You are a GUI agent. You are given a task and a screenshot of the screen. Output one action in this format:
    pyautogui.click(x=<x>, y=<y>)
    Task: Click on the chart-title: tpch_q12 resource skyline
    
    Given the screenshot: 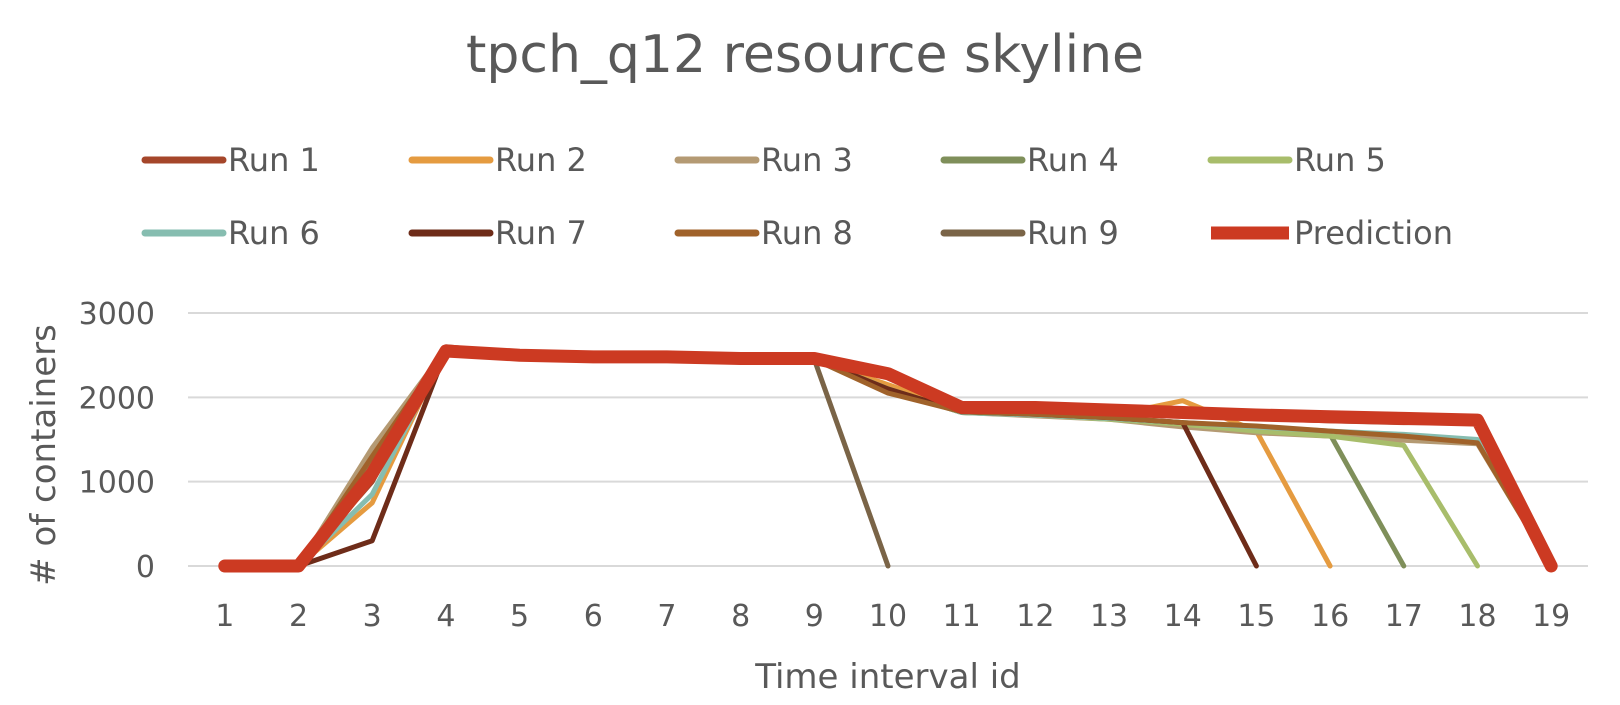 What is the action you would take?
    pyautogui.click(x=805, y=55)
    